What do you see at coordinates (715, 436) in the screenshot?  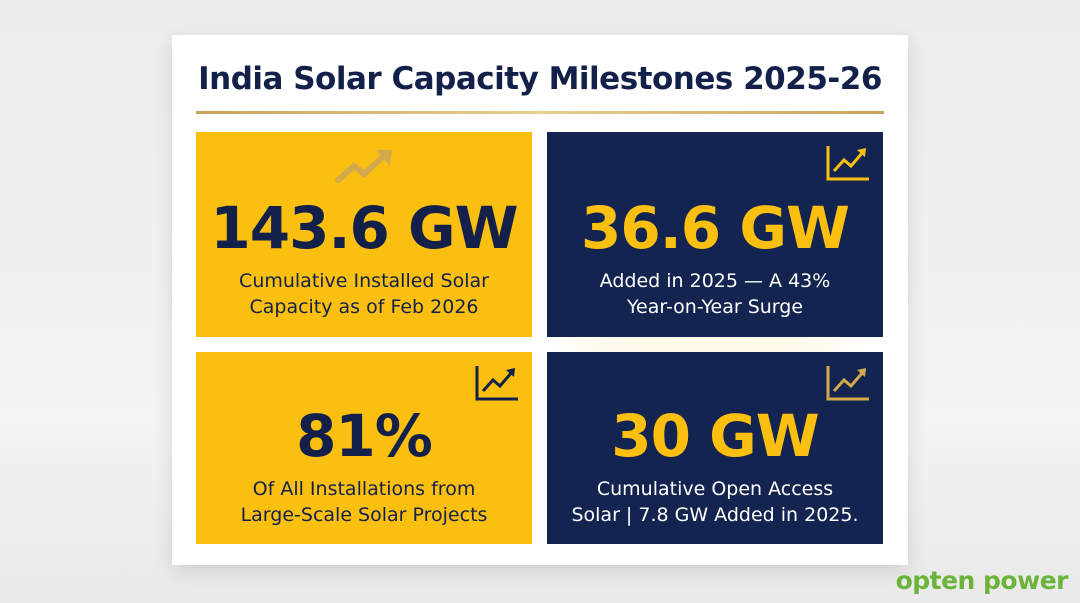 I see `stat-value: 30 GW` at bounding box center [715, 436].